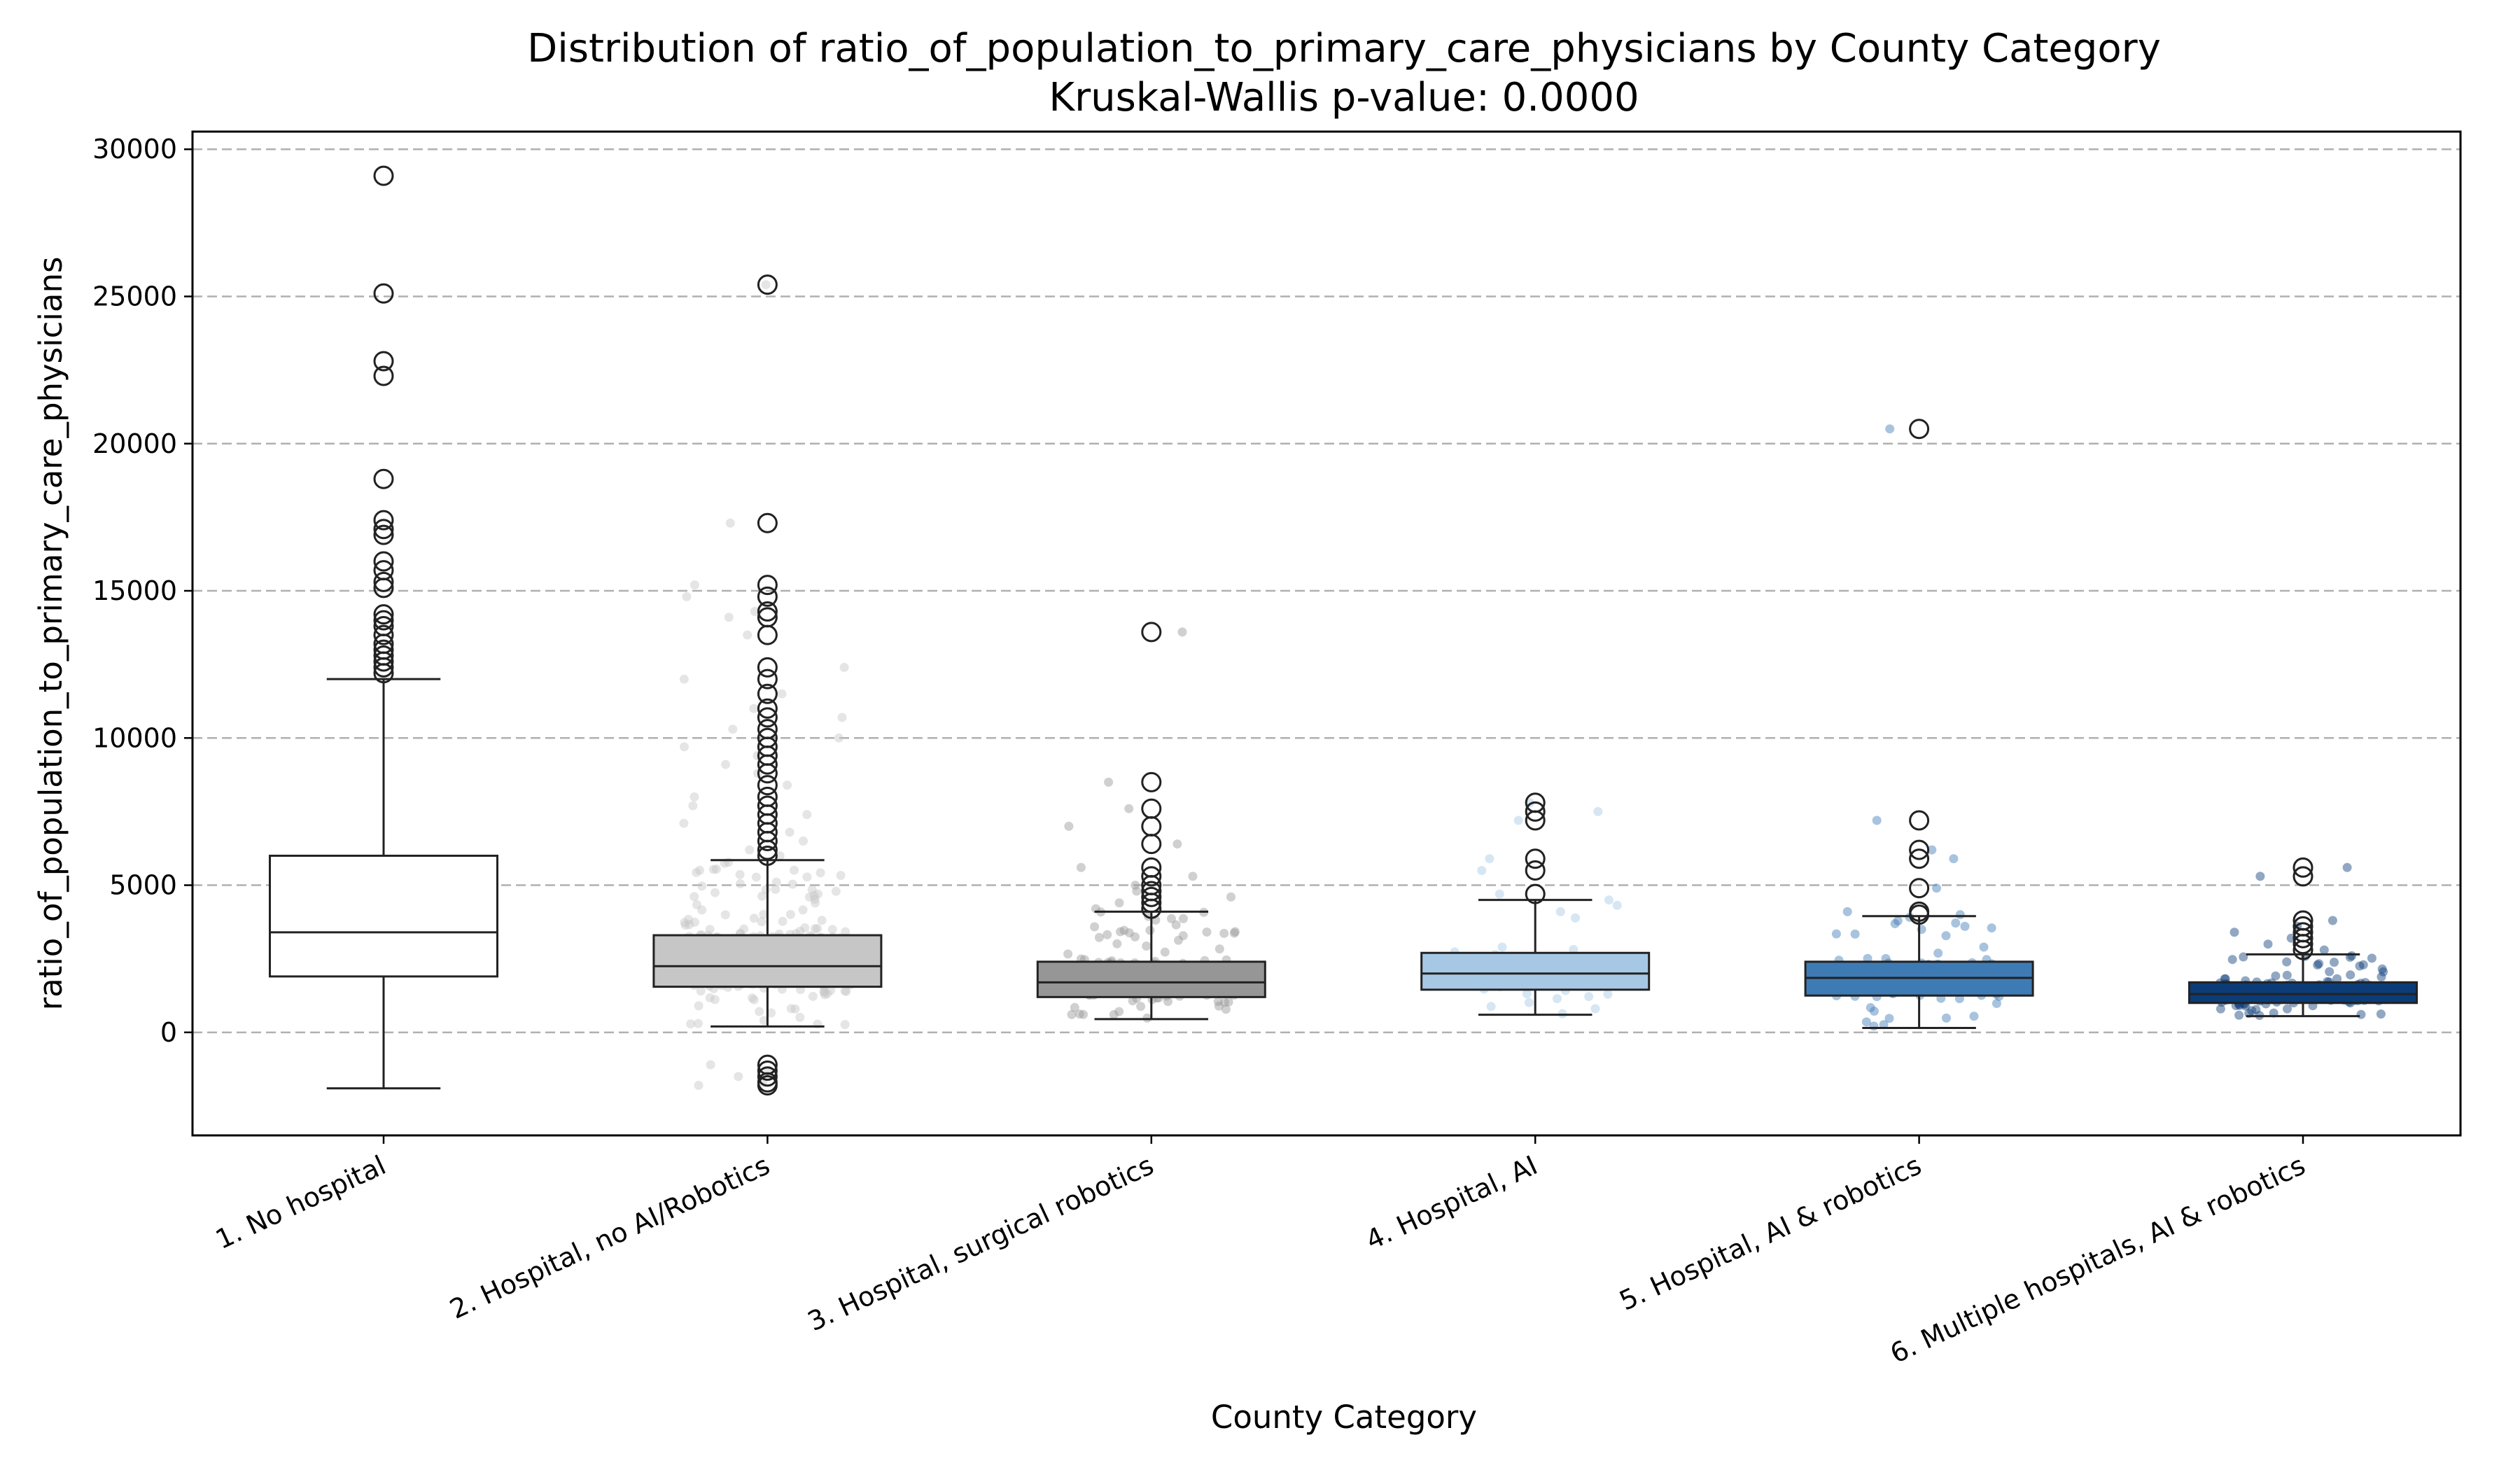 This screenshot has height=1470, width=2520. What do you see at coordinates (134, 737) in the screenshot?
I see `y-tick-label: 10000` at bounding box center [134, 737].